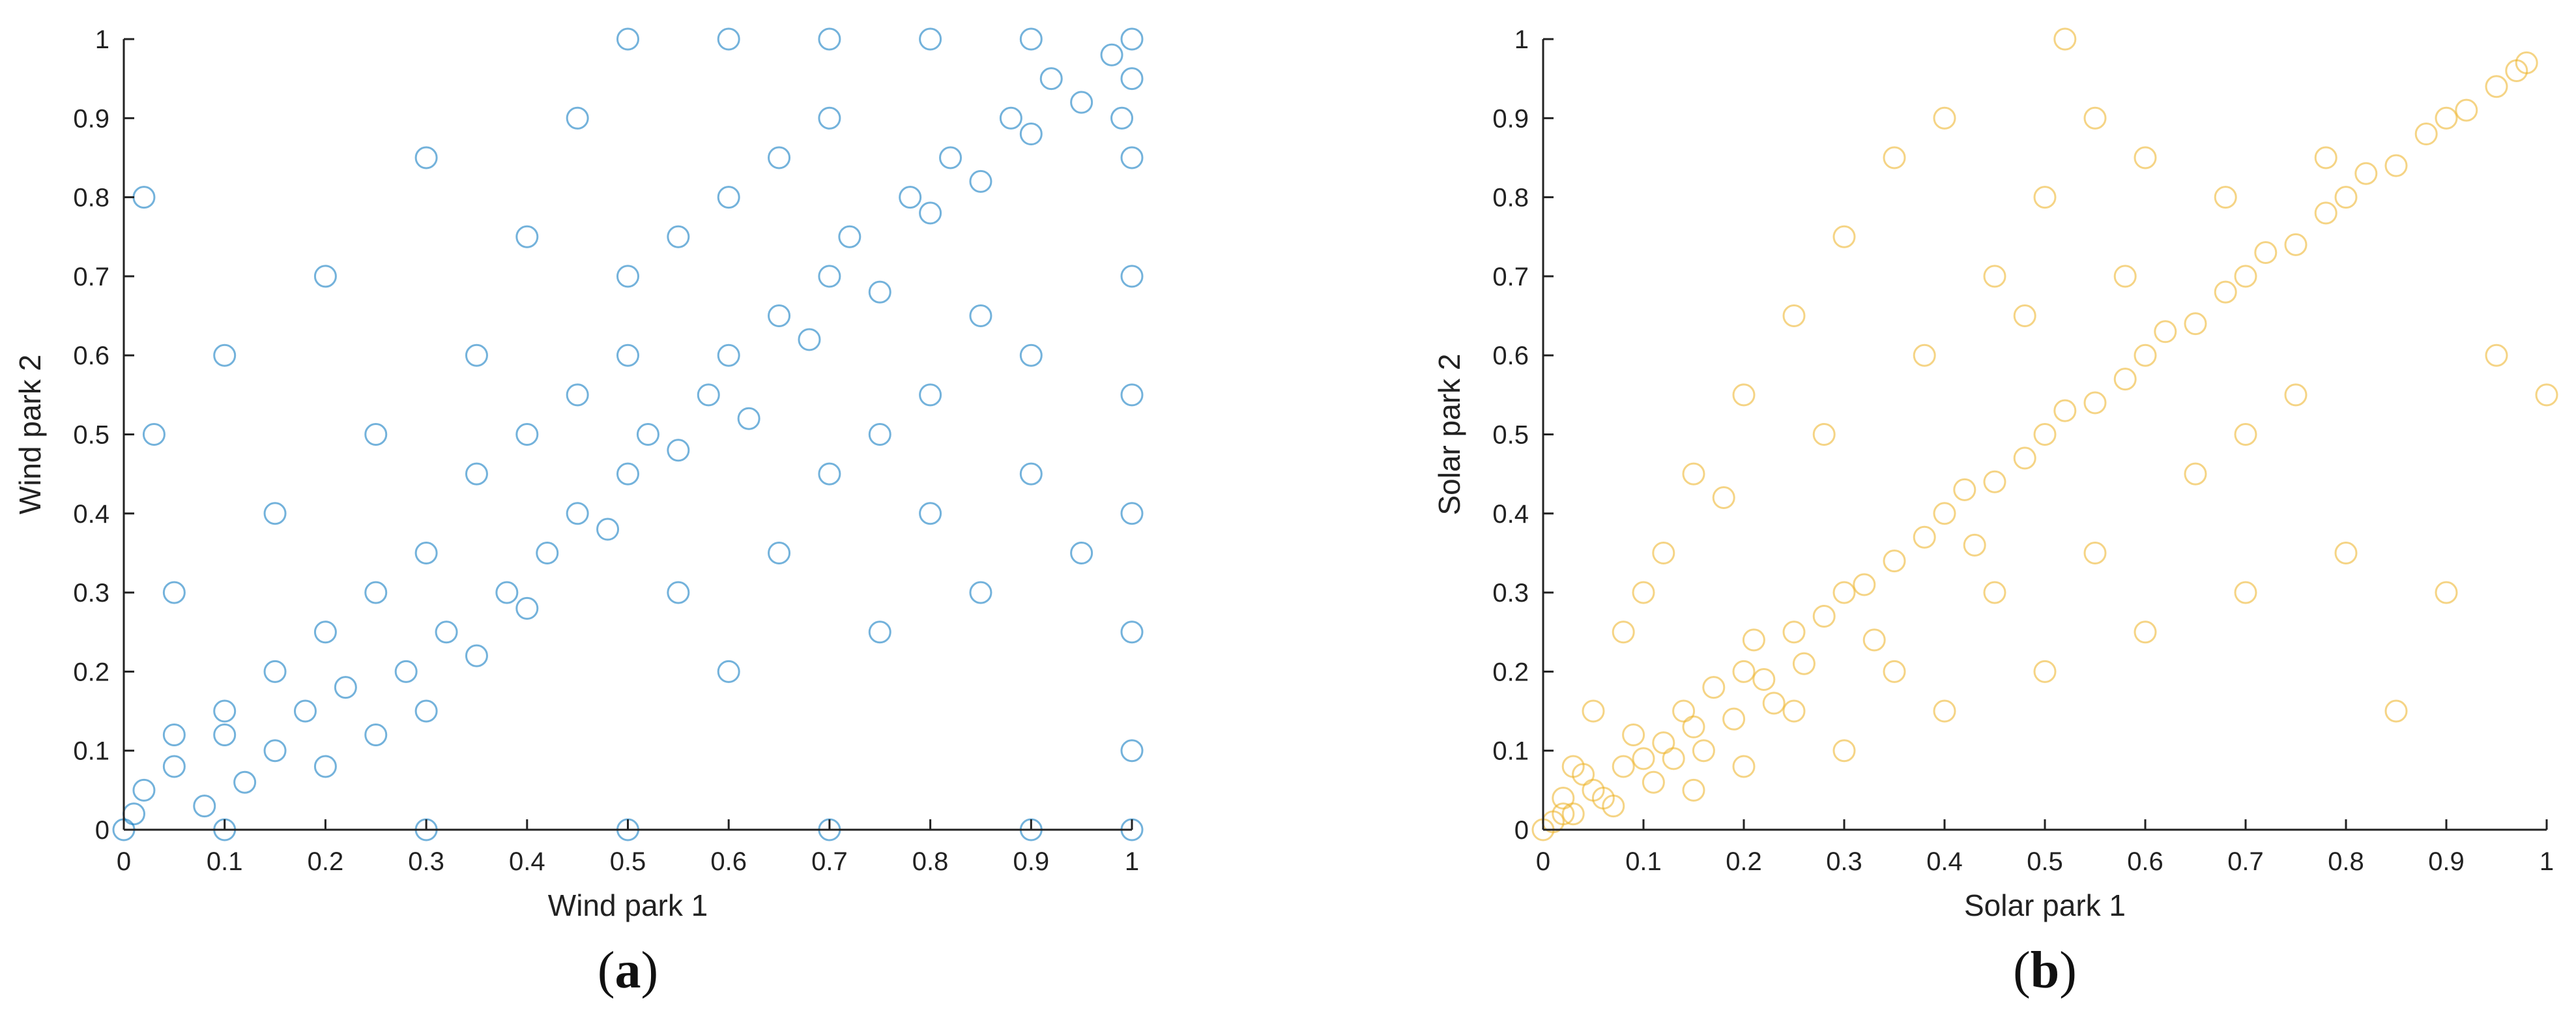 Image resolution: width=2576 pixels, height=1022 pixels. What do you see at coordinates (1510, 356) in the screenshot?
I see `y-tick-label: 0.6` at bounding box center [1510, 356].